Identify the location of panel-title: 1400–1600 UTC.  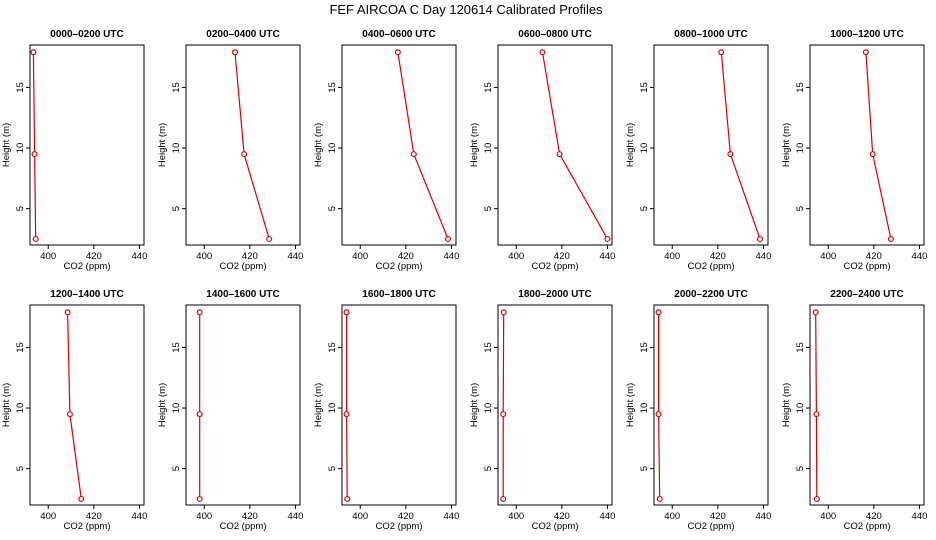
(242, 294).